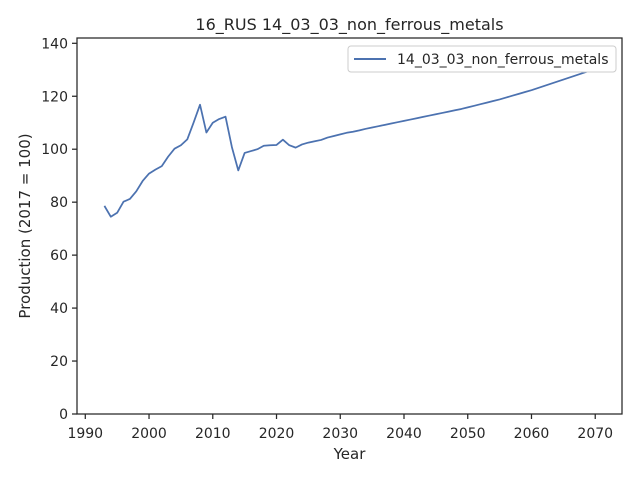 This screenshot has height=480, width=640. I want to click on legend-box, so click(482, 59).